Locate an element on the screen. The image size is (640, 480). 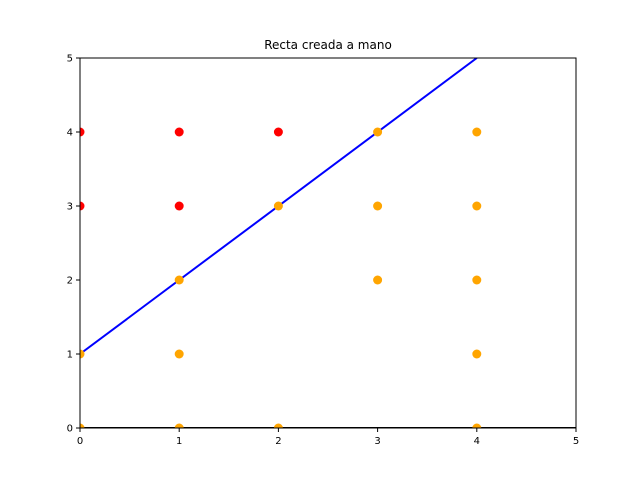
x-tick-label-2: 2 is located at coordinates (278, 441).